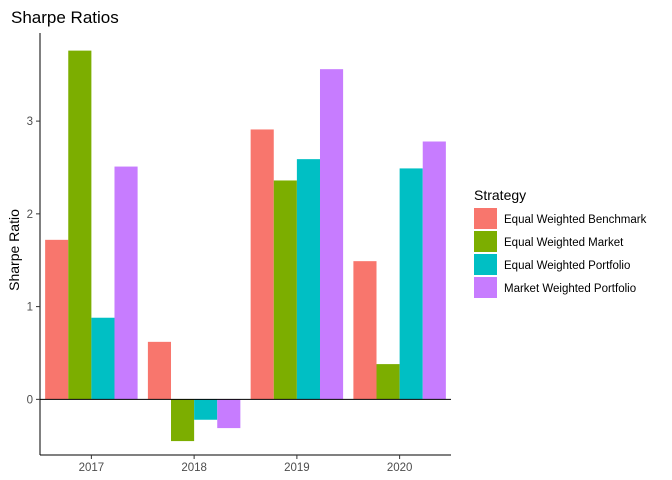  What do you see at coordinates (30, 215) in the screenshot?
I see `y-tick-label: 2` at bounding box center [30, 215].